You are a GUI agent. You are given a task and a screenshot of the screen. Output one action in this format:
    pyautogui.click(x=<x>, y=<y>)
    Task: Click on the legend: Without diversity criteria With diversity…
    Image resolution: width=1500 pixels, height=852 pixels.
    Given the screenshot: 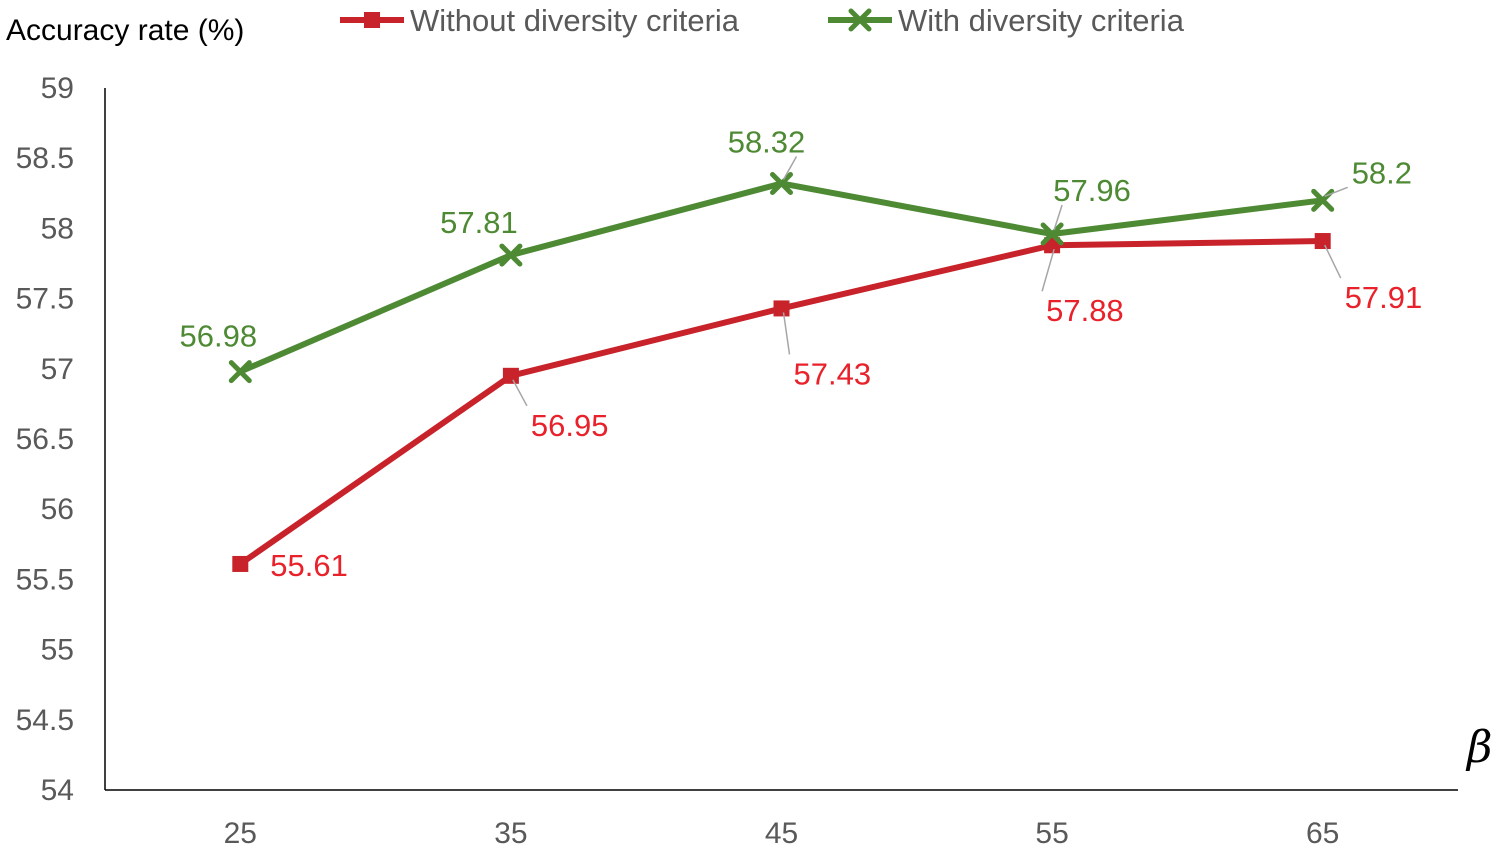 What is the action you would take?
    pyautogui.click(x=762, y=20)
    